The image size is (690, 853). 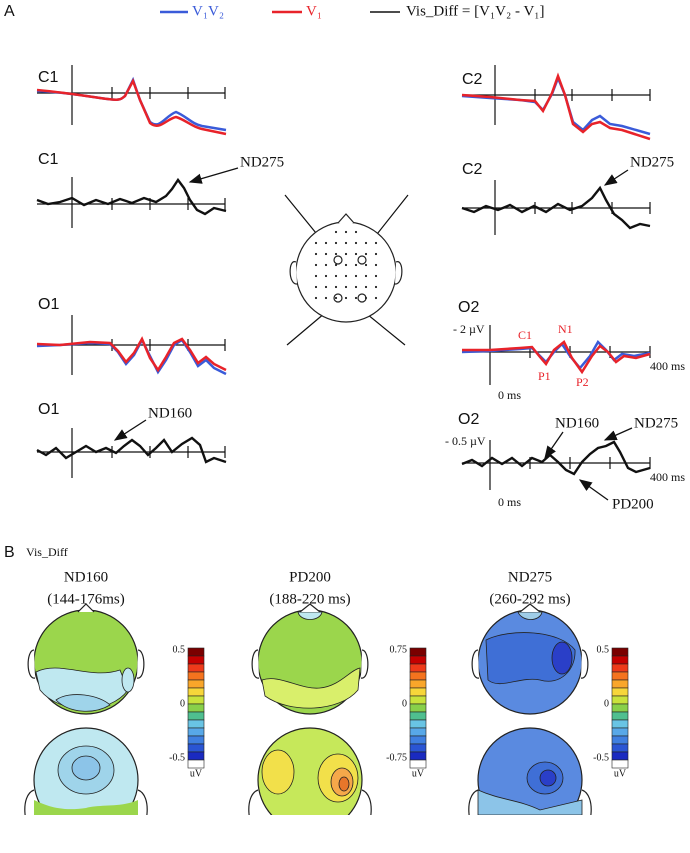 What do you see at coordinates (544, 376) in the screenshot?
I see `peak-label: P1` at bounding box center [544, 376].